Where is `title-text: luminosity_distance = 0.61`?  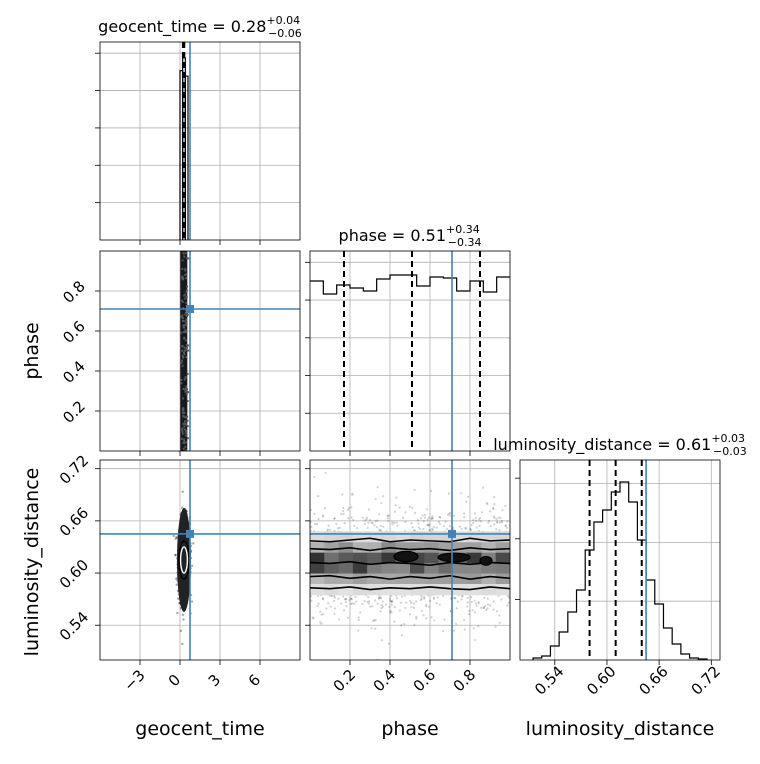
title-text: luminosity_distance = 0.61 is located at coordinates (602, 445).